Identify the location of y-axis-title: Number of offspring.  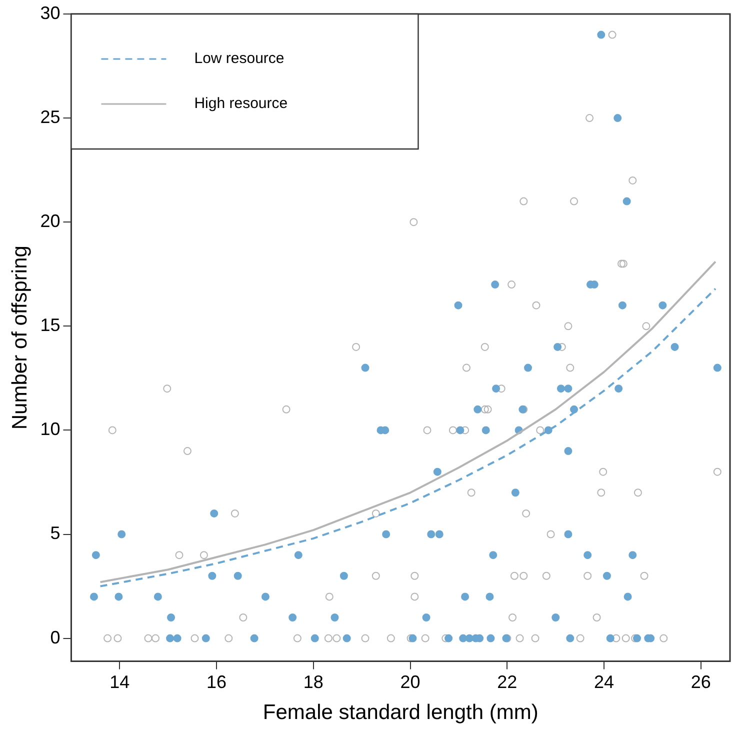
(20, 338).